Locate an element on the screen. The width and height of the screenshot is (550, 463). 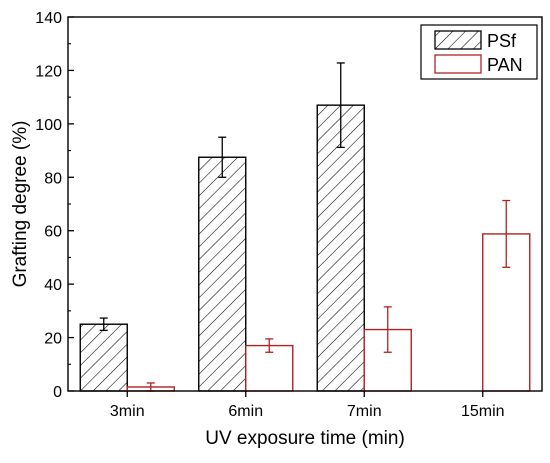
x-tick-label: 6min is located at coordinates (245, 411).